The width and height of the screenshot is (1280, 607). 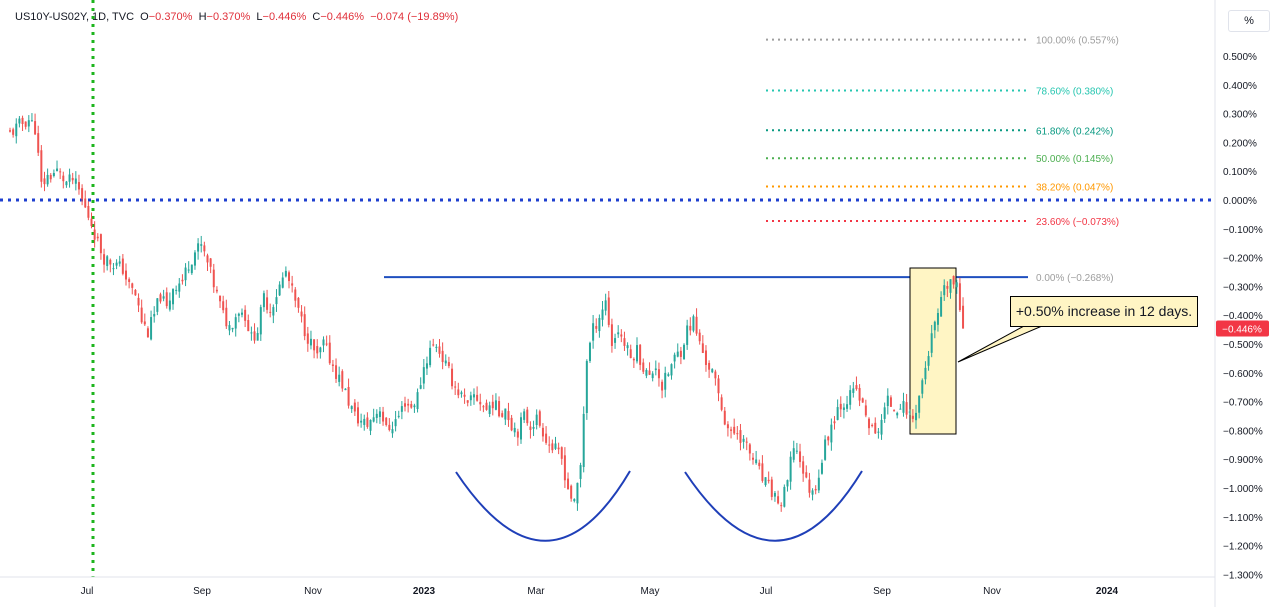 I want to click on time-axis: Jul Sep Nov 2023 Mar May Jul Sep Nov 2024, so click(x=600, y=591).